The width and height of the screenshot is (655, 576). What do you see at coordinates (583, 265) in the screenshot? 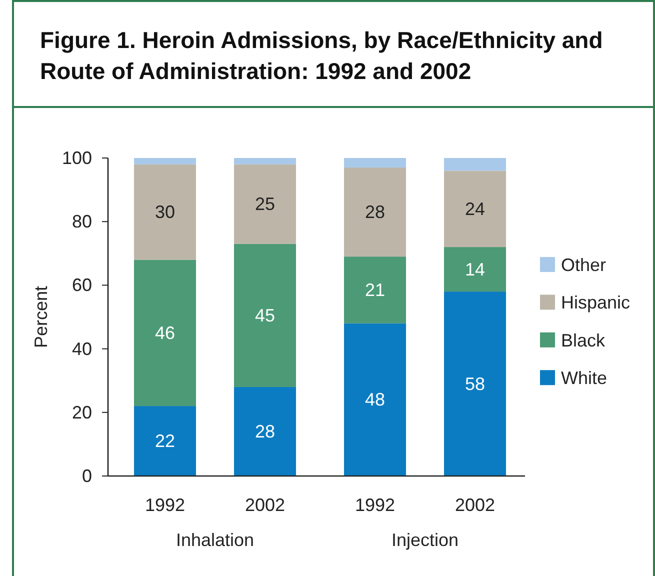
I see `legend-label: Other` at bounding box center [583, 265].